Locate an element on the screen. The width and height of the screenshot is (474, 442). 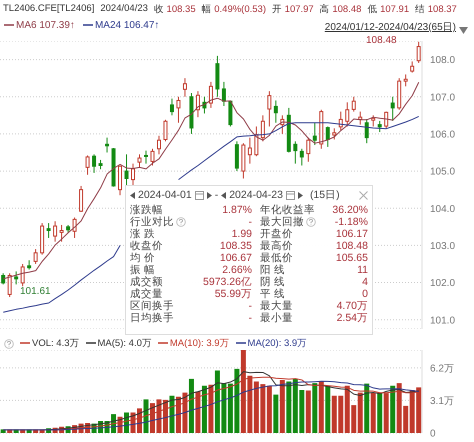
y-tick-label: 103.0 is located at coordinates (443, 246).